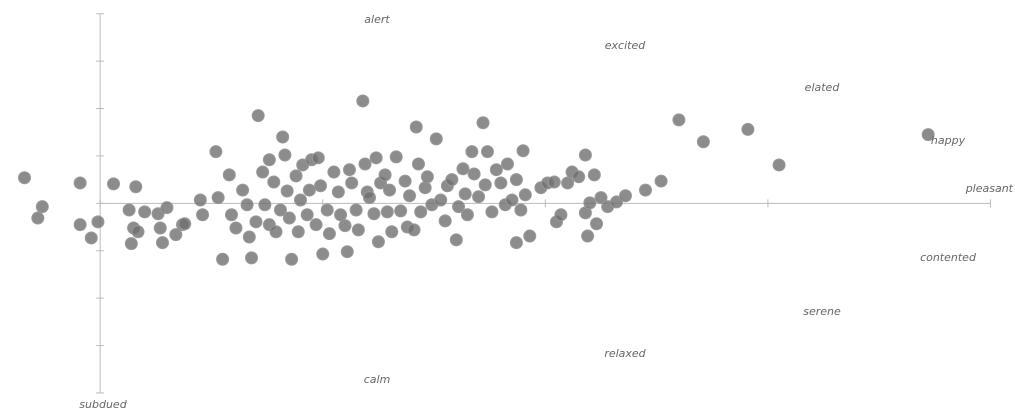  What do you see at coordinates (625, 45) in the screenshot?
I see `annotation: excited` at bounding box center [625, 45].